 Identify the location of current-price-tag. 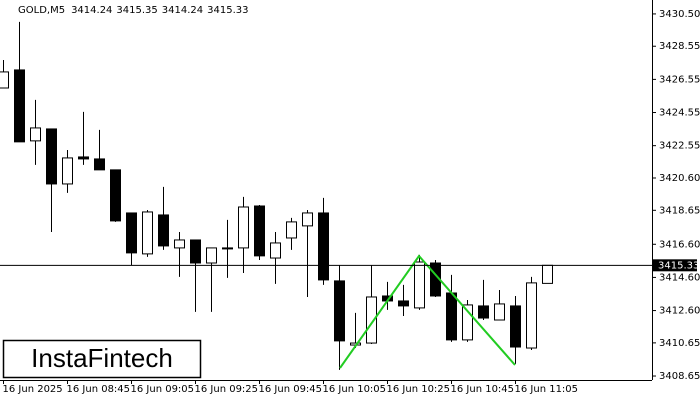
(675, 265).